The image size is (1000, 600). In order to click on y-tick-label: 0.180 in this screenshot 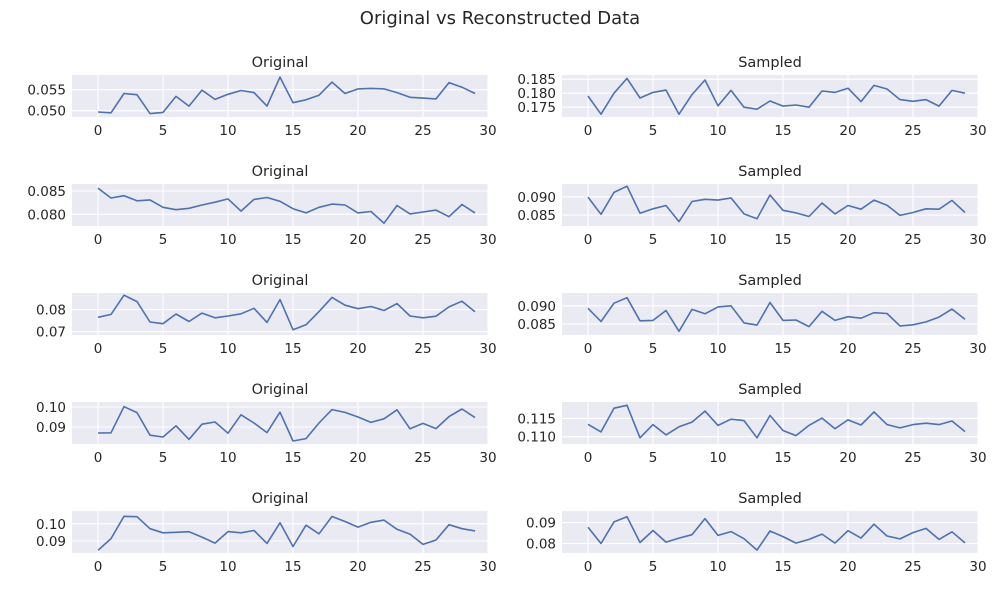, I will do `click(536, 94)`.